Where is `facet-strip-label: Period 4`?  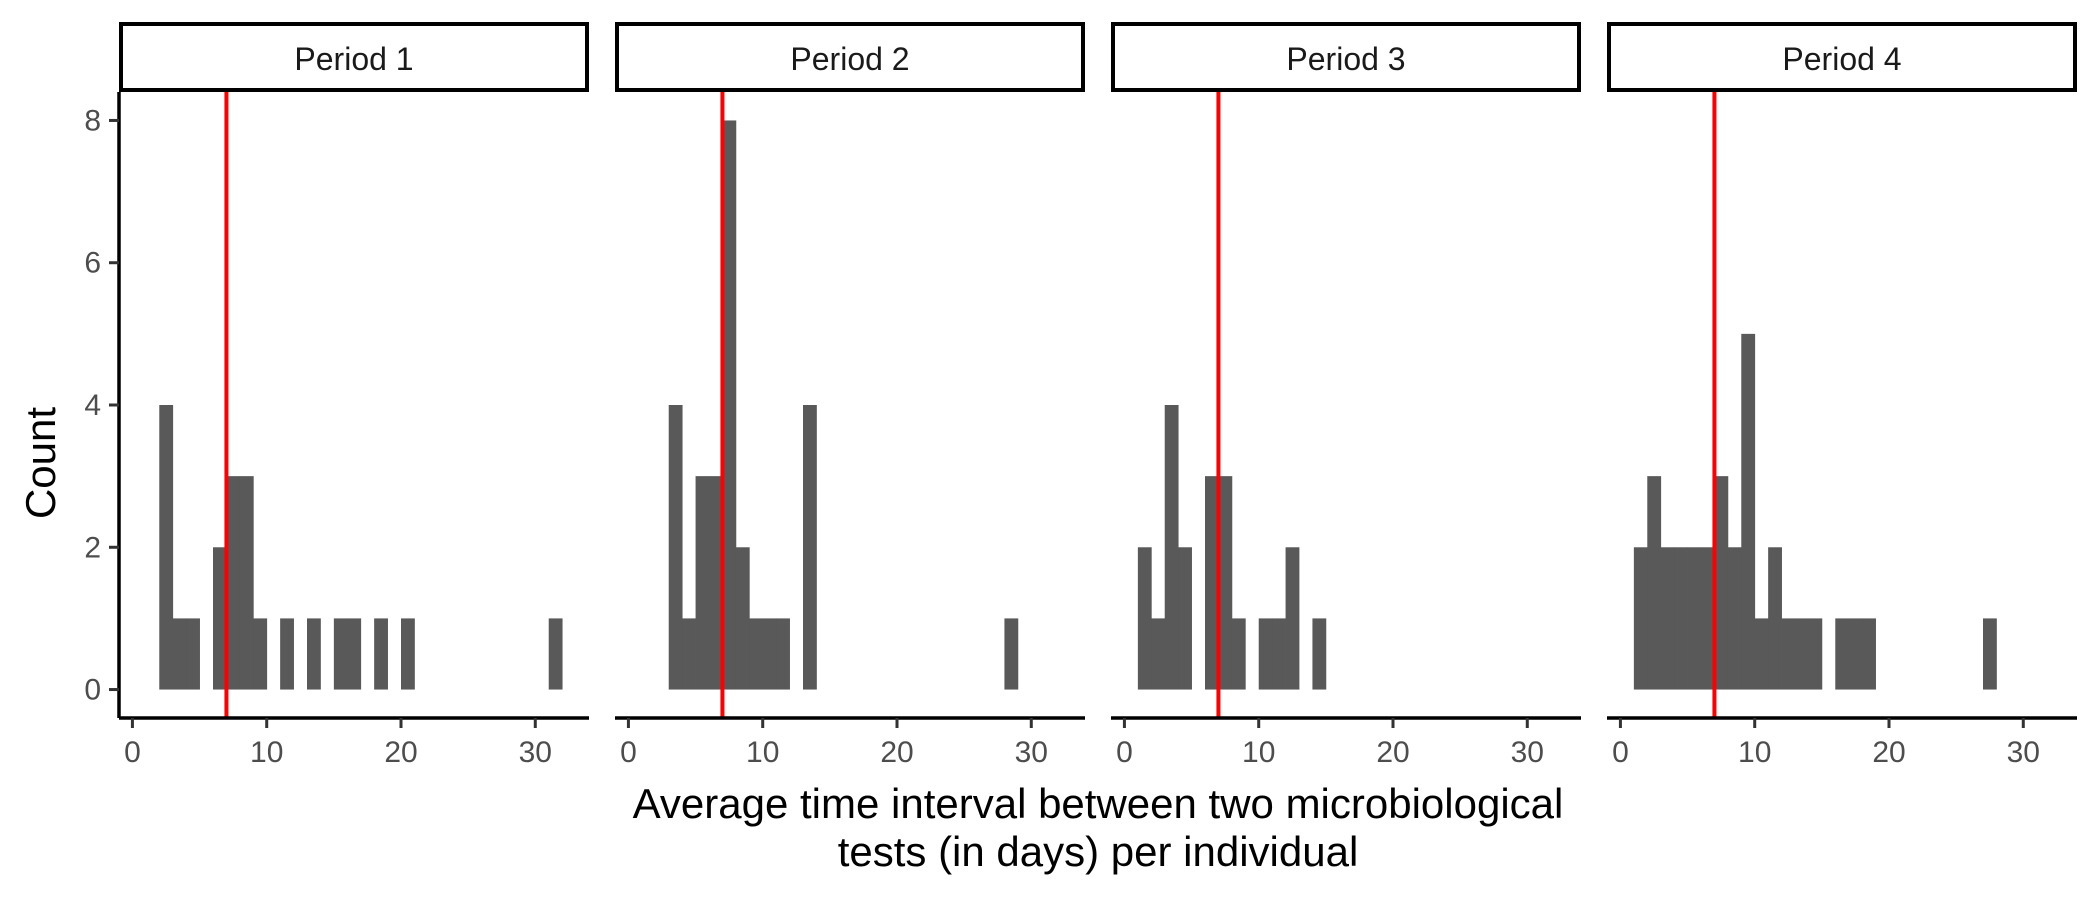
facet-strip-label: Period 4 is located at coordinates (1841, 59).